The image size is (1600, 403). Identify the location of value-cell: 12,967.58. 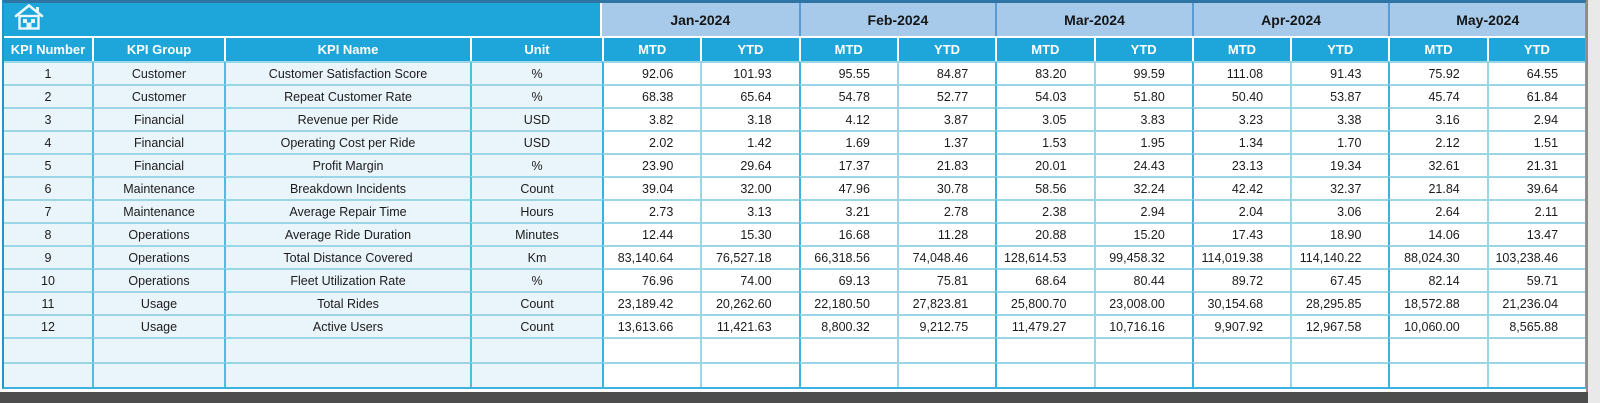
(1339, 325).